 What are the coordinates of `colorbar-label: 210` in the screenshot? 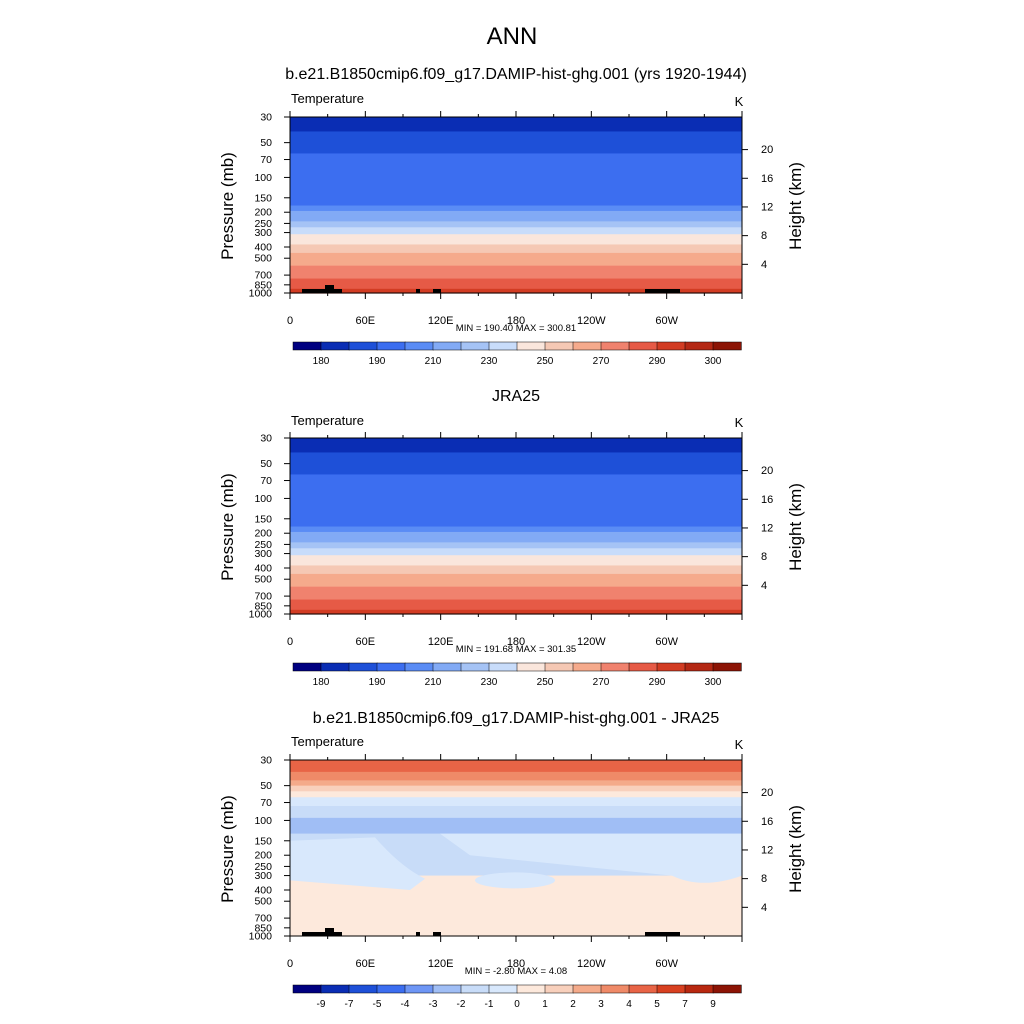 It's located at (433, 682).